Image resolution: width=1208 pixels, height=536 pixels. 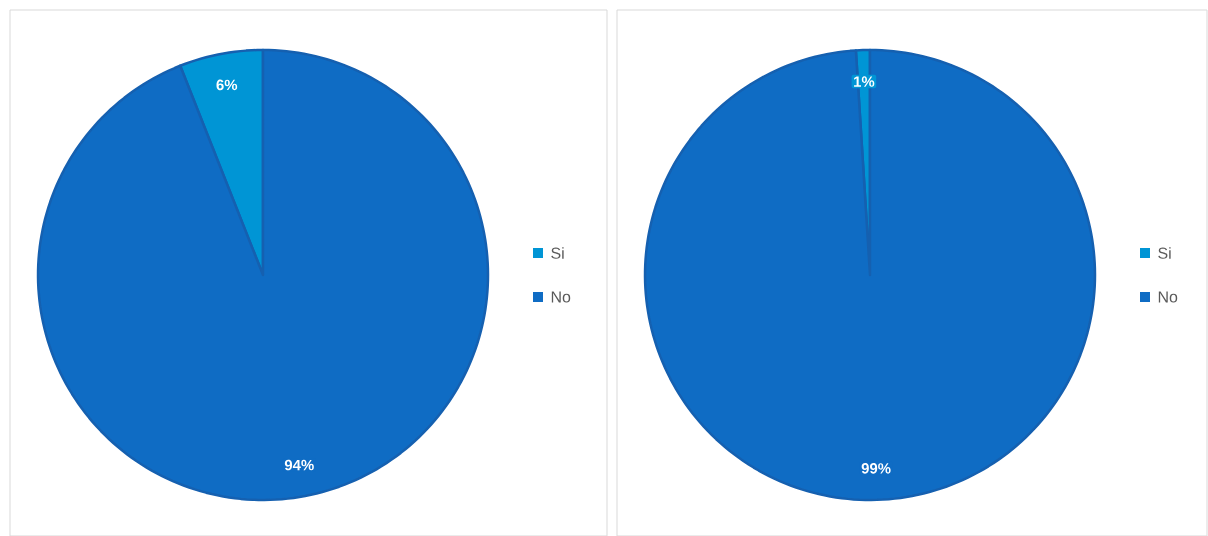 I want to click on data-label: 6%, so click(x=227, y=85).